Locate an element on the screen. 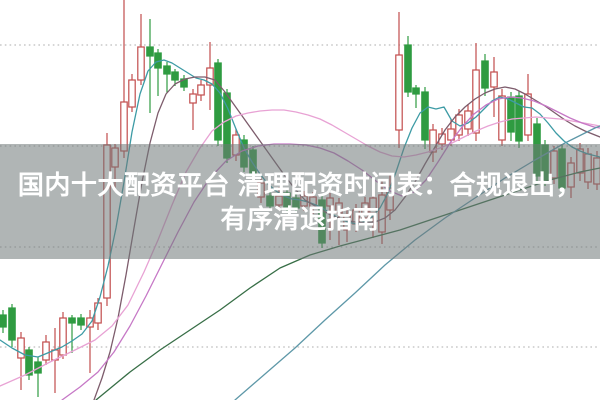  banner-title-line2: 有序清退指南 is located at coordinates (300, 218).